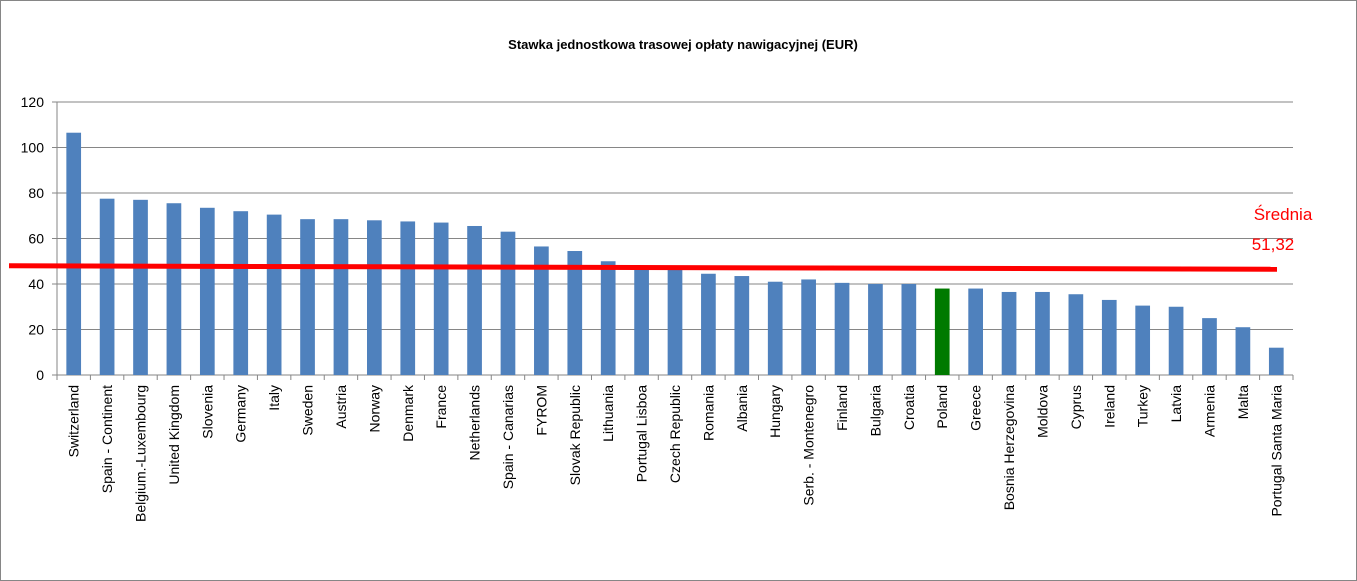 This screenshot has width=1357, height=581. I want to click on bar-albania, so click(742, 325).